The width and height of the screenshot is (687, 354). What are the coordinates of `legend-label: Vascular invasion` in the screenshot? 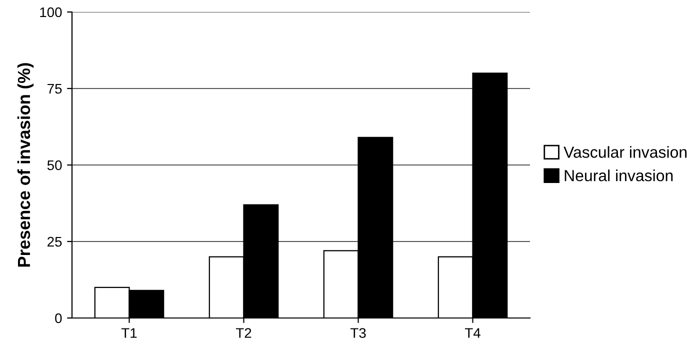 It's located at (625, 152).